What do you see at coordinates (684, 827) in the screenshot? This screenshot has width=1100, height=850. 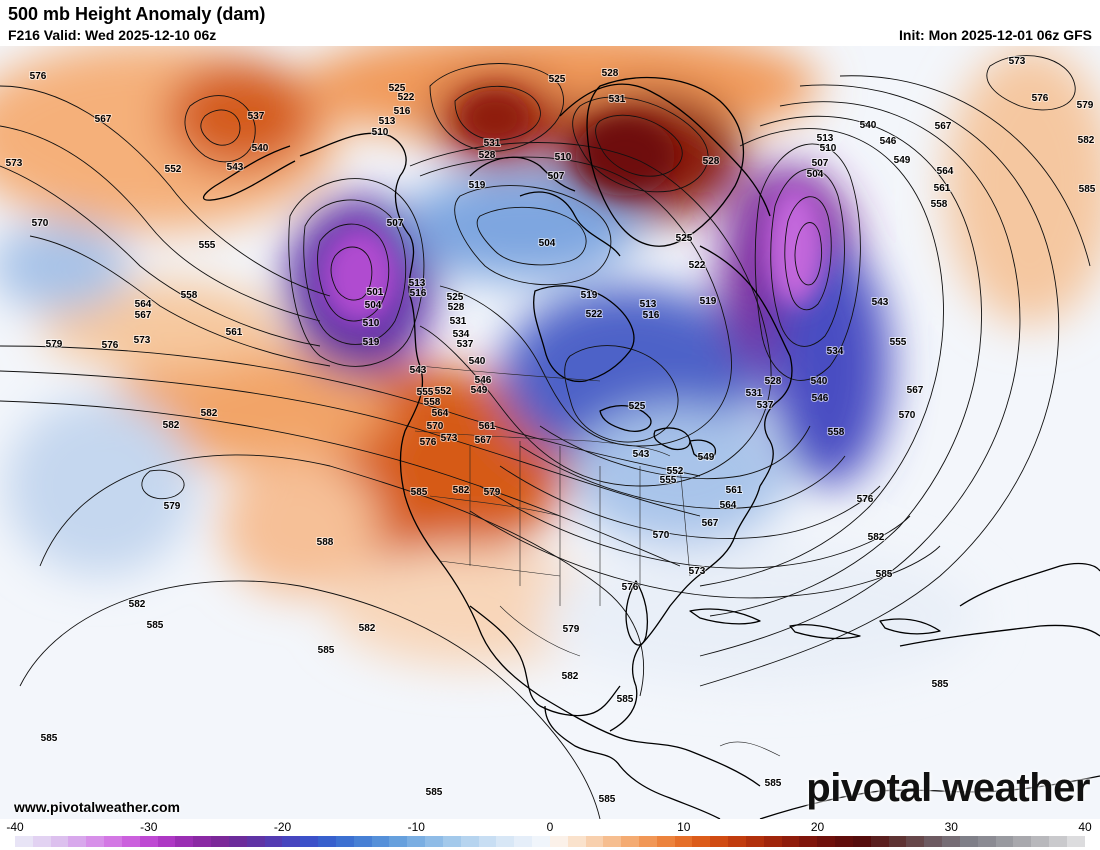 I see `colorbar-tick-label: 10` at bounding box center [684, 827].